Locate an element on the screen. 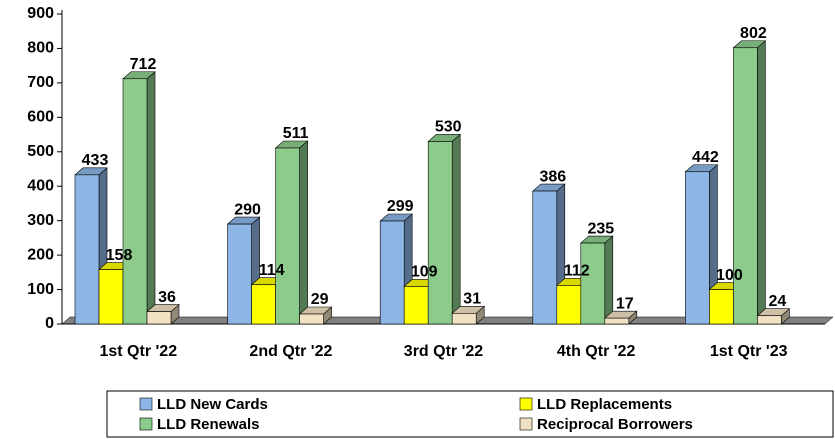  data-label: 442 is located at coordinates (705, 157).